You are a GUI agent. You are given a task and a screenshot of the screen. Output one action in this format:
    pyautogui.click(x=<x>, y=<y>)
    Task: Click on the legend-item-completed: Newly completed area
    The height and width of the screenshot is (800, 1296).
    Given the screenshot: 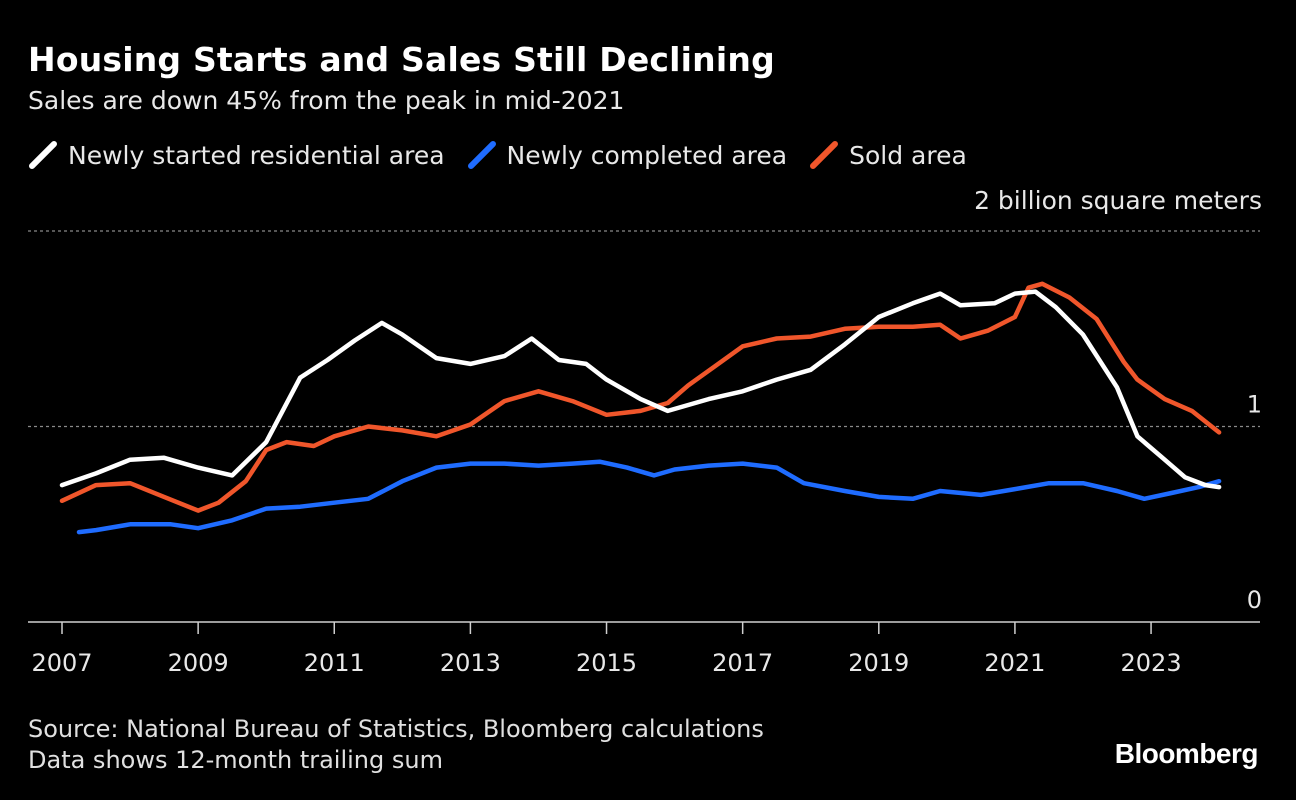 What is the action you would take?
    pyautogui.click(x=627, y=155)
    